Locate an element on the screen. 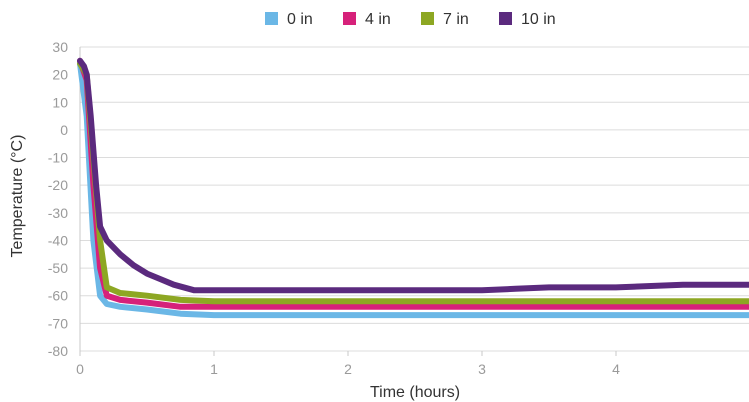 This screenshot has width=749, height=402. x-tick-label: 4 is located at coordinates (616, 369).